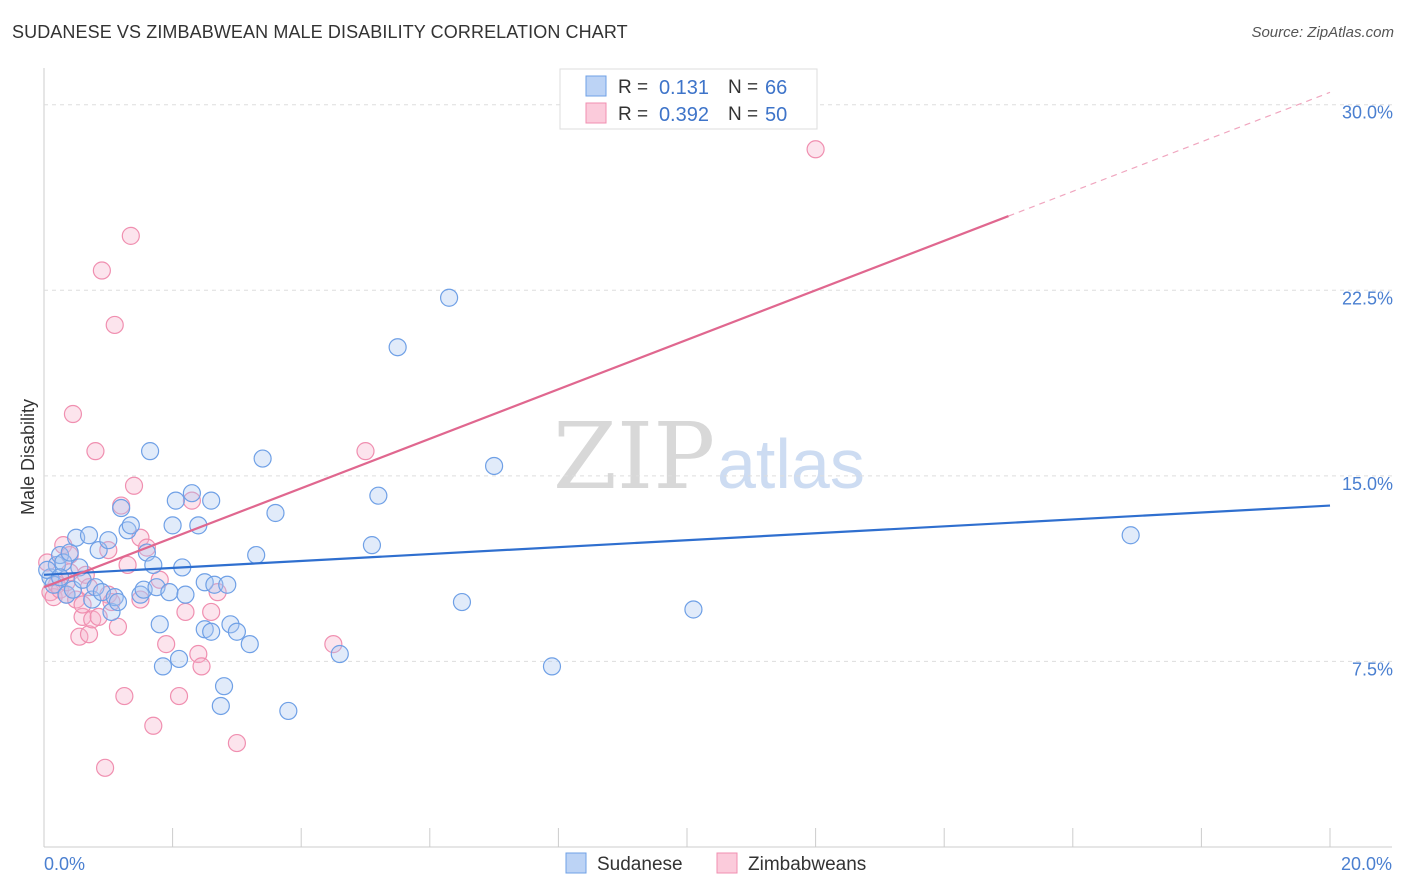 The image size is (1406, 892). What do you see at coordinates (684, 115) in the screenshot?
I see `legend-r-value-2: 0.392` at bounding box center [684, 115].